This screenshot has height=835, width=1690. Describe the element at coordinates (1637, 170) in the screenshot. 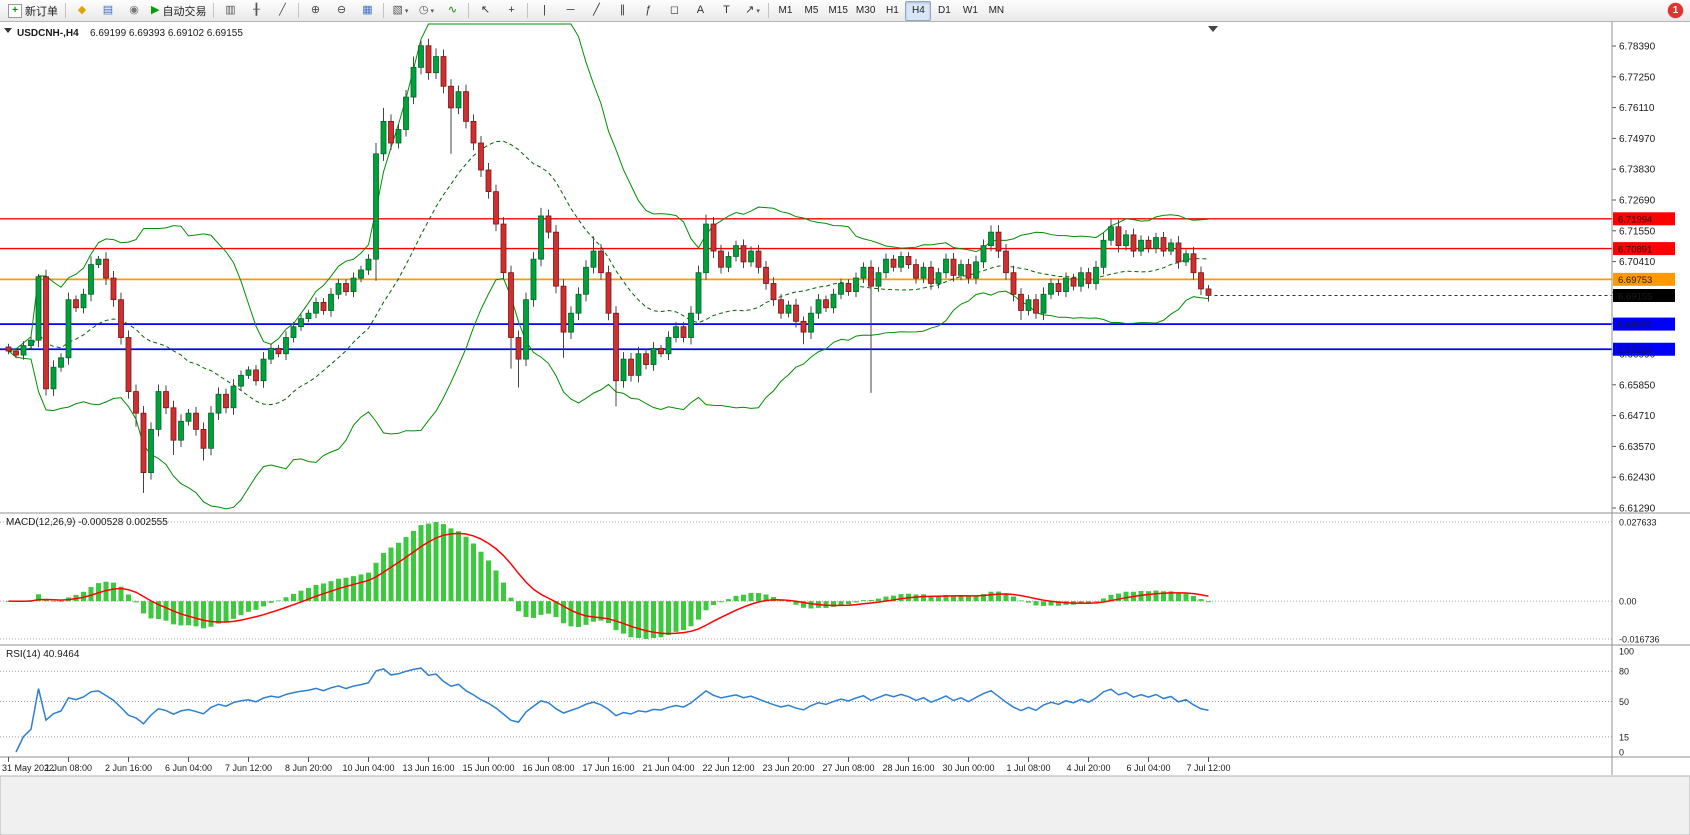

I see `price-axis-label: 6.73830` at that location.